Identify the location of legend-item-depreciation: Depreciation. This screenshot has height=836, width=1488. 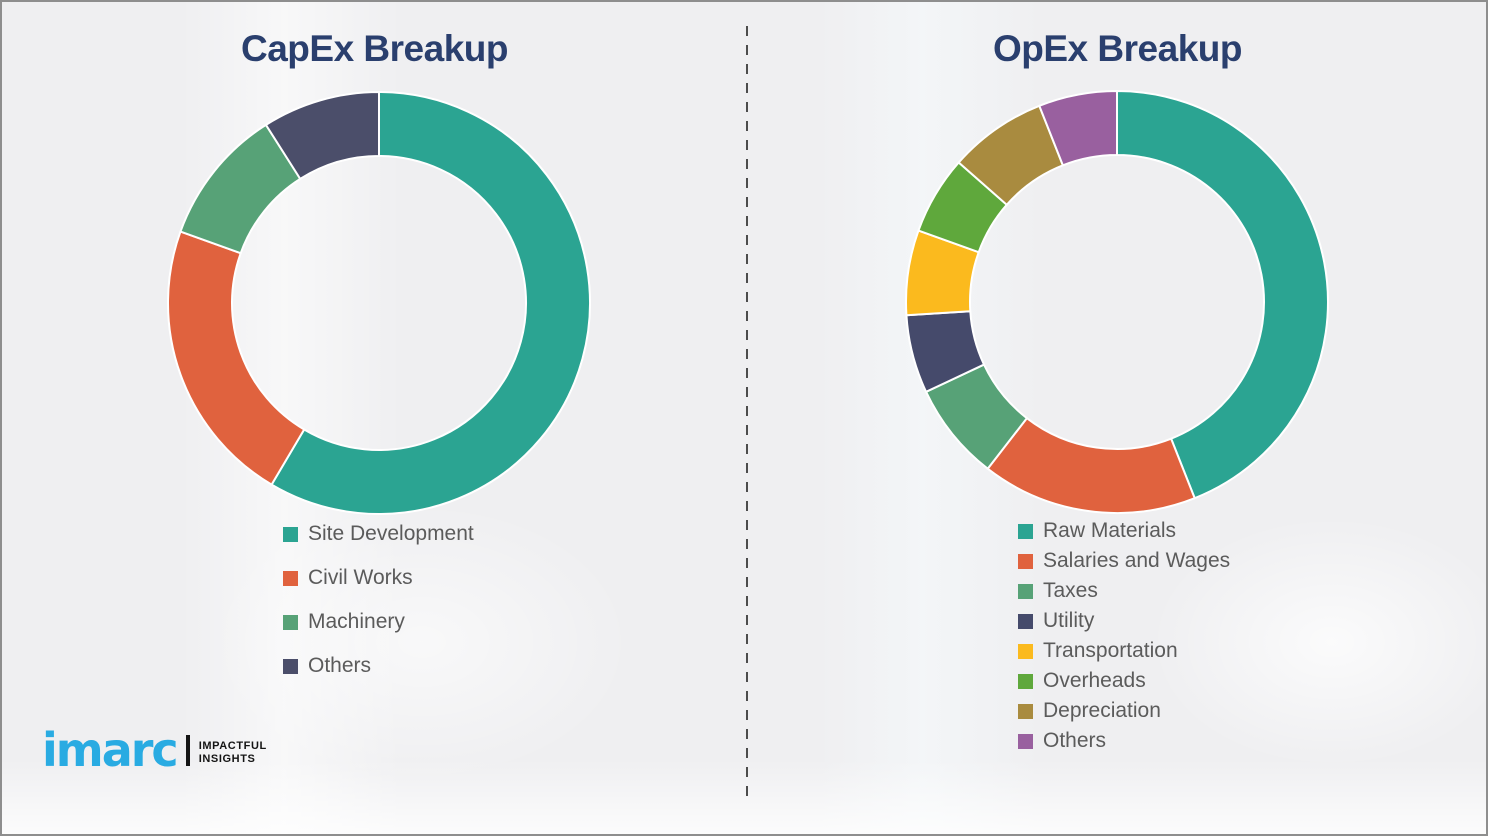
(1124, 711).